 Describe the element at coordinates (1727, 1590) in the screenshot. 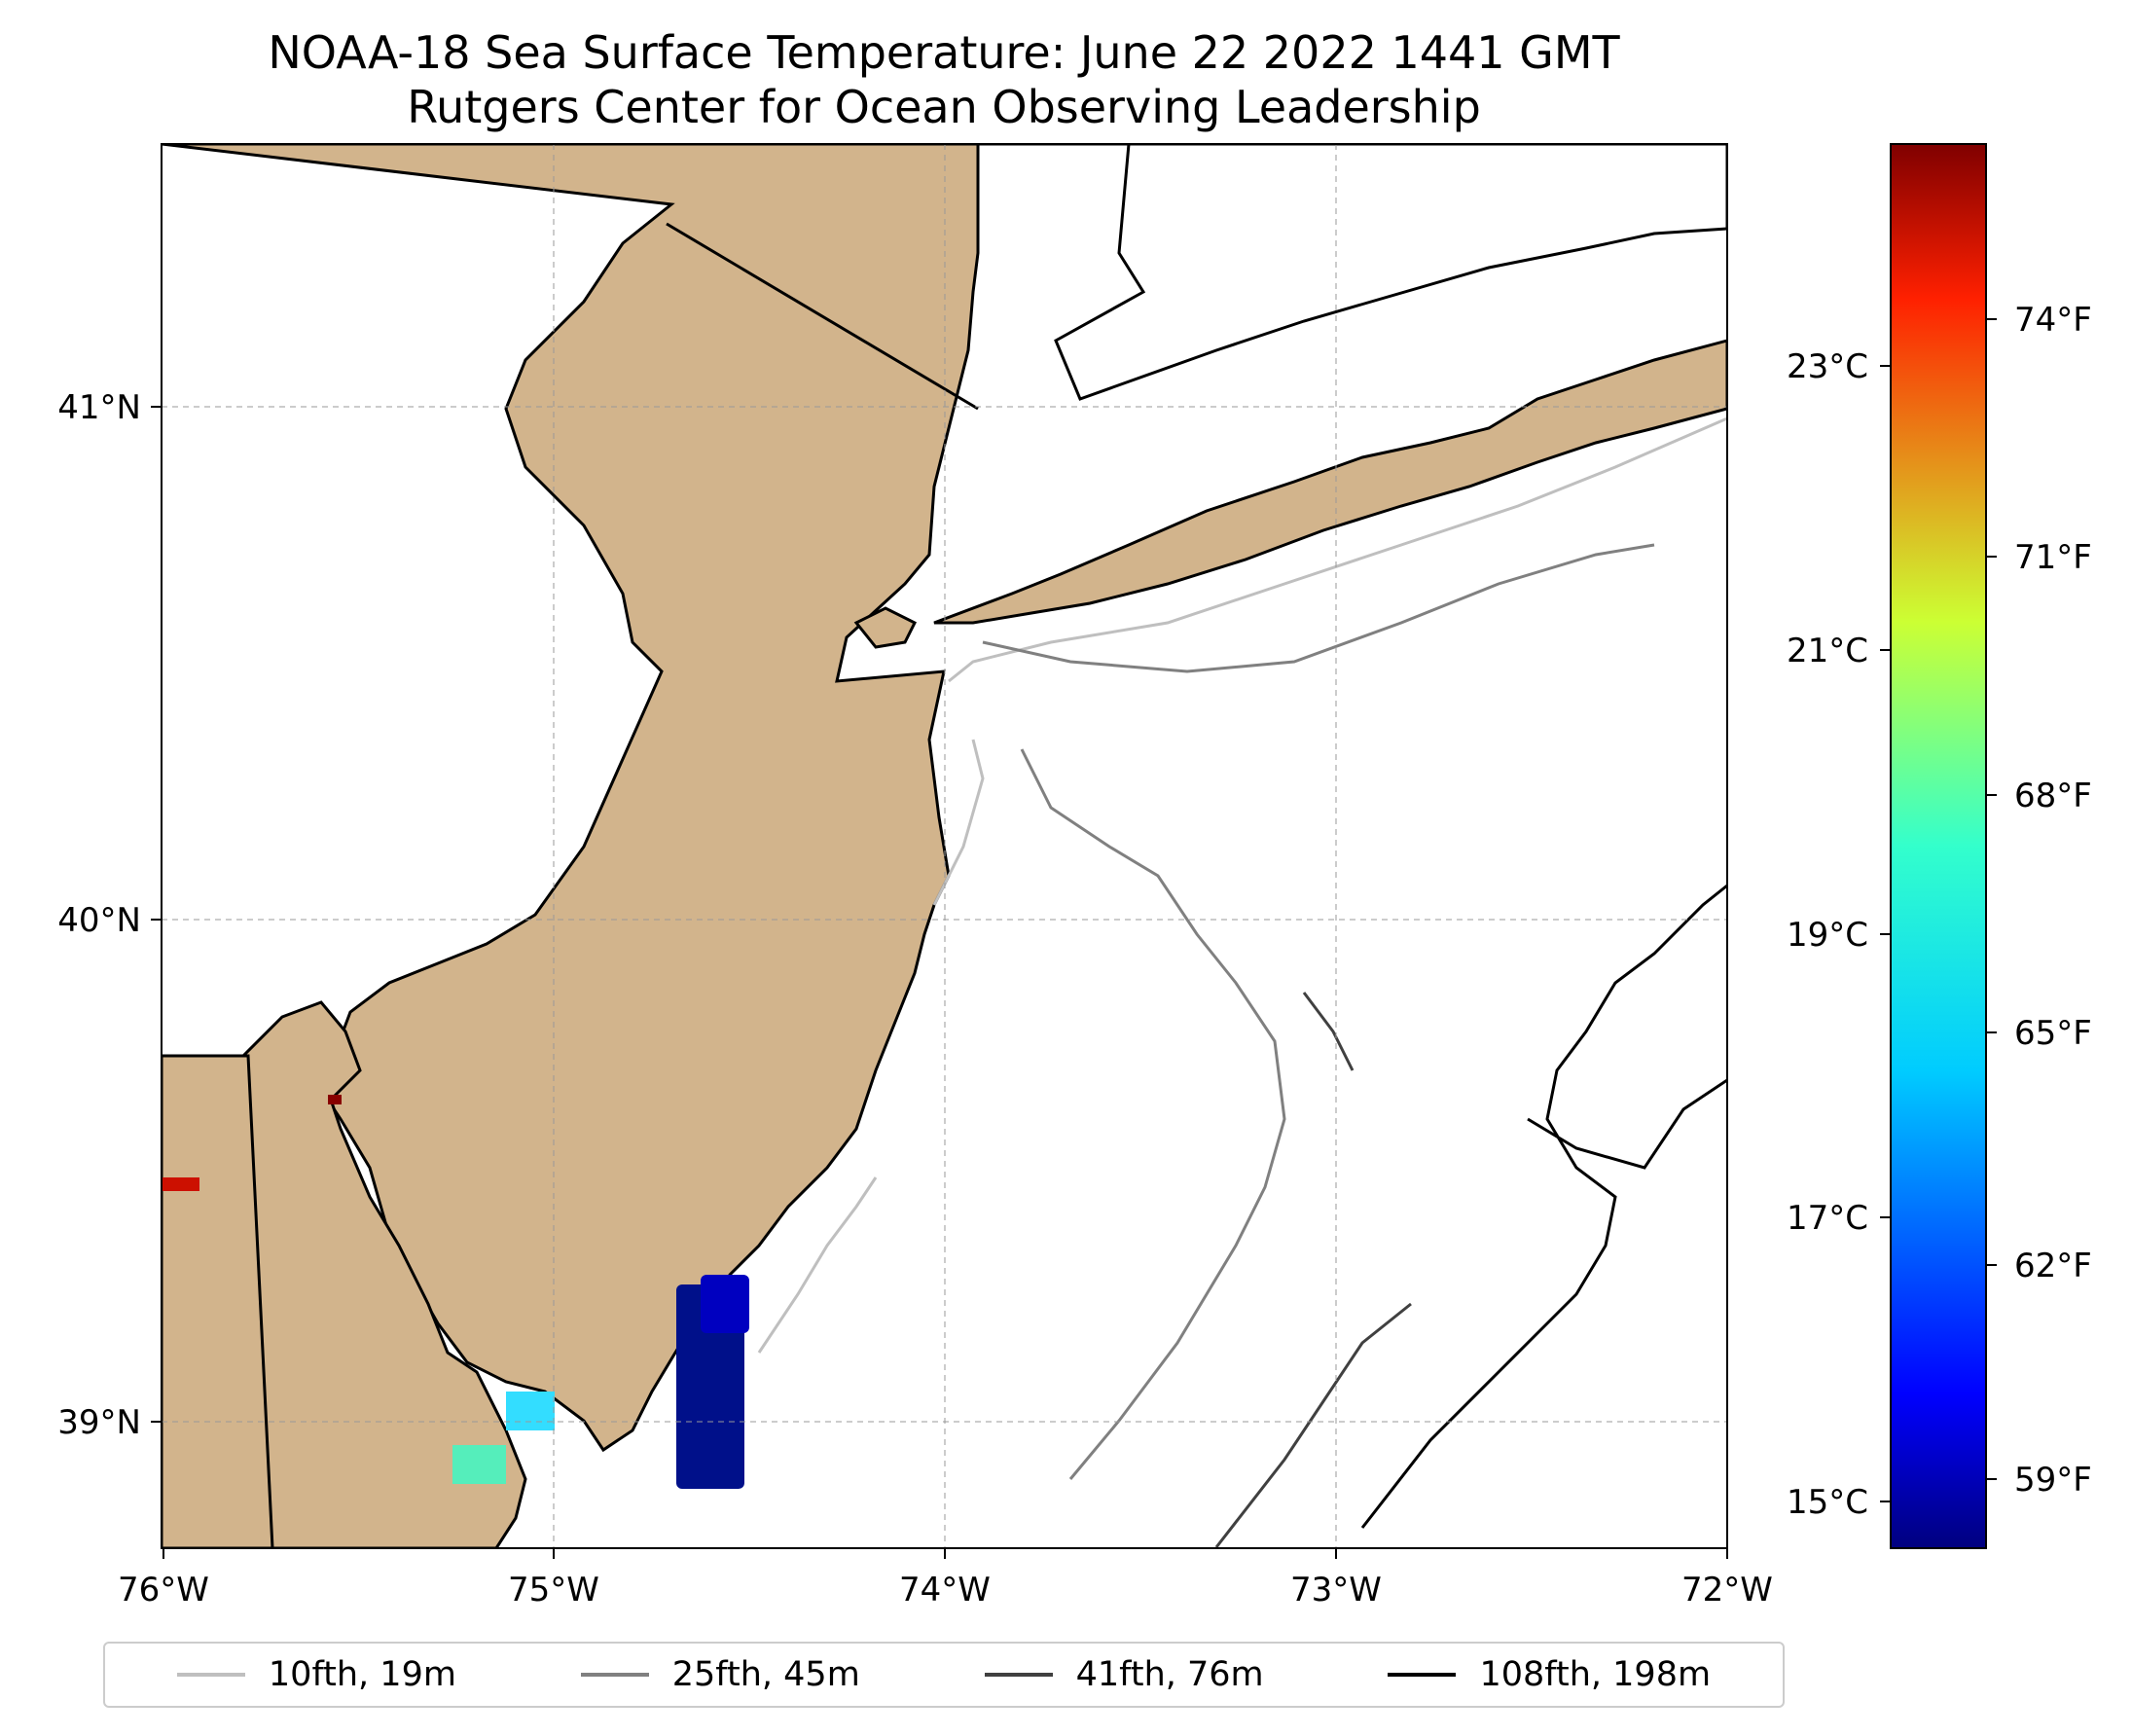

I see `x-tick-label: 72°W` at that location.